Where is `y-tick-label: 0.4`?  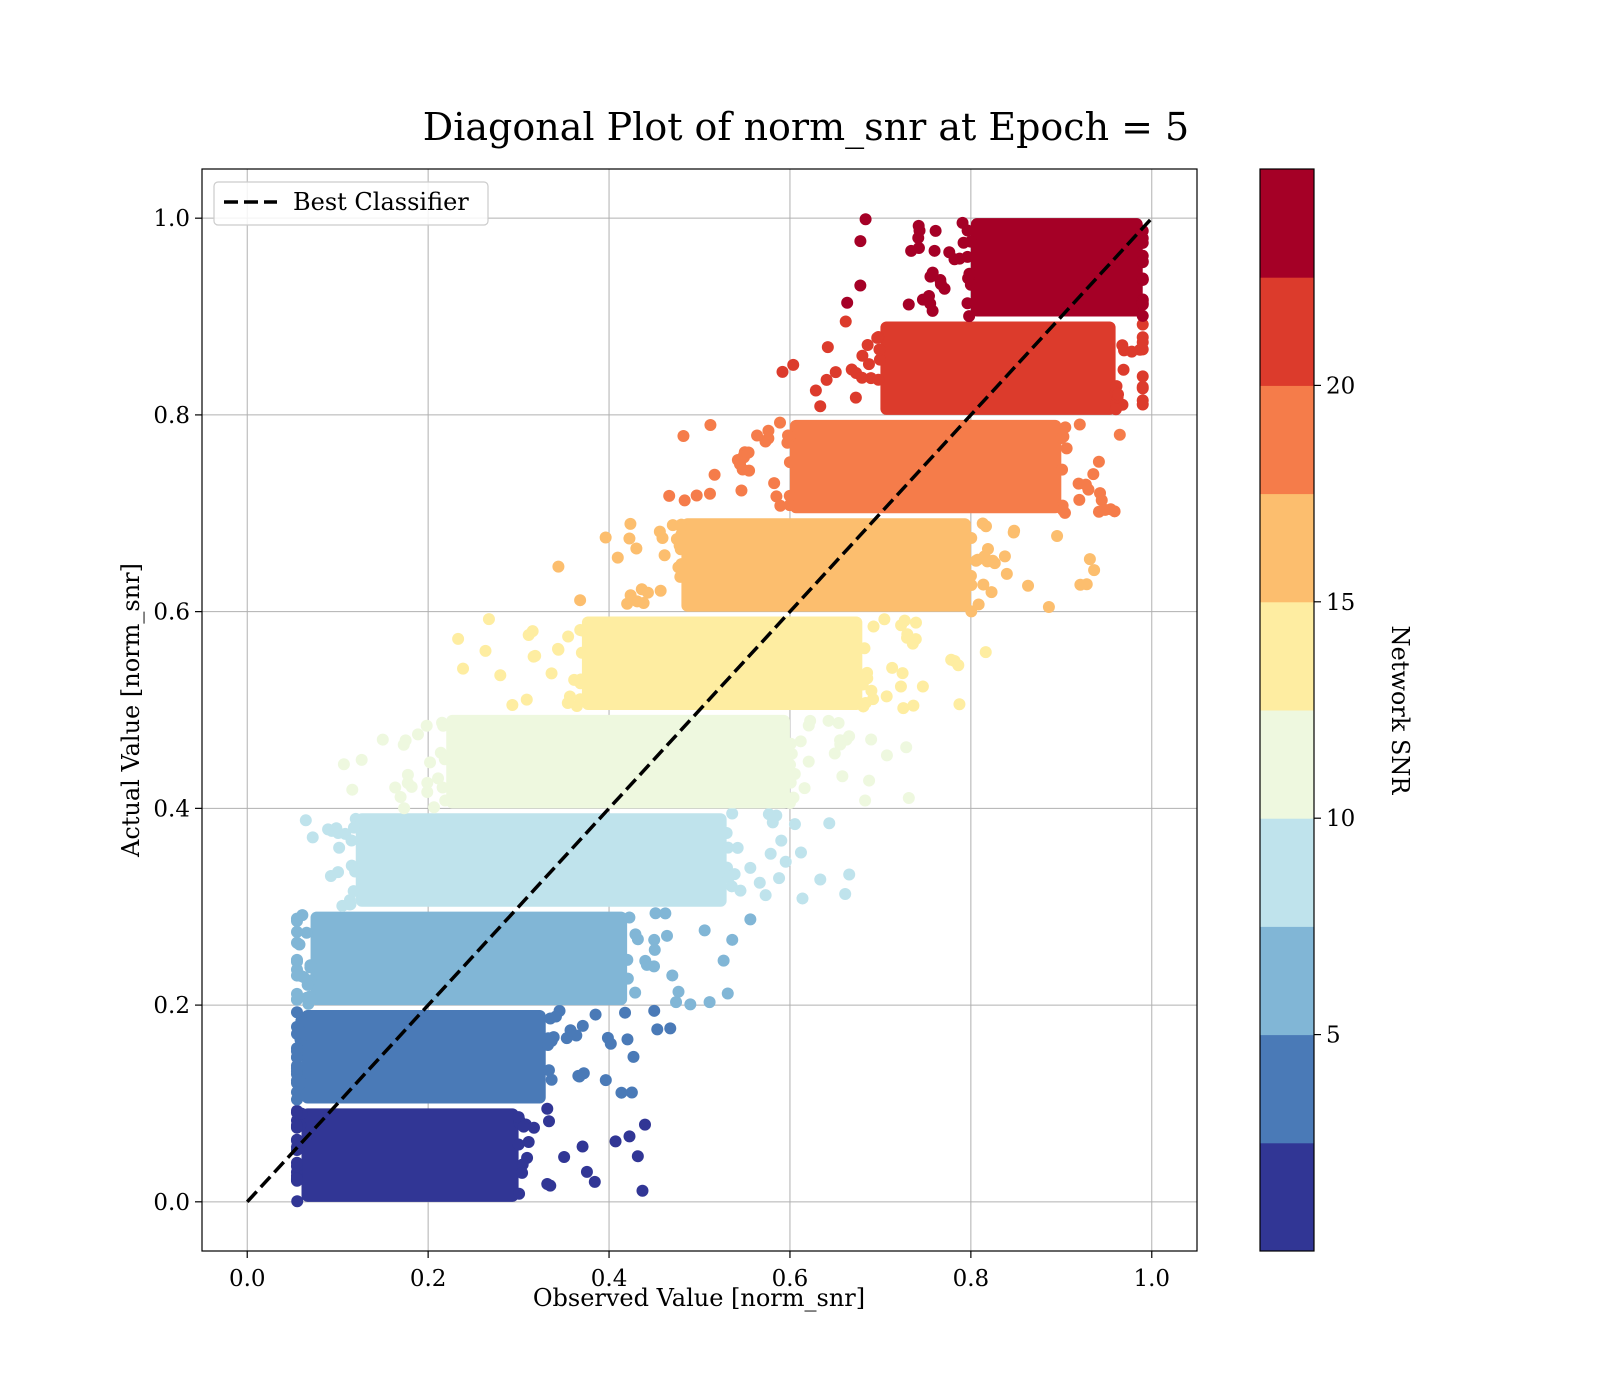 y-tick-label: 0.4 is located at coordinates (171, 809).